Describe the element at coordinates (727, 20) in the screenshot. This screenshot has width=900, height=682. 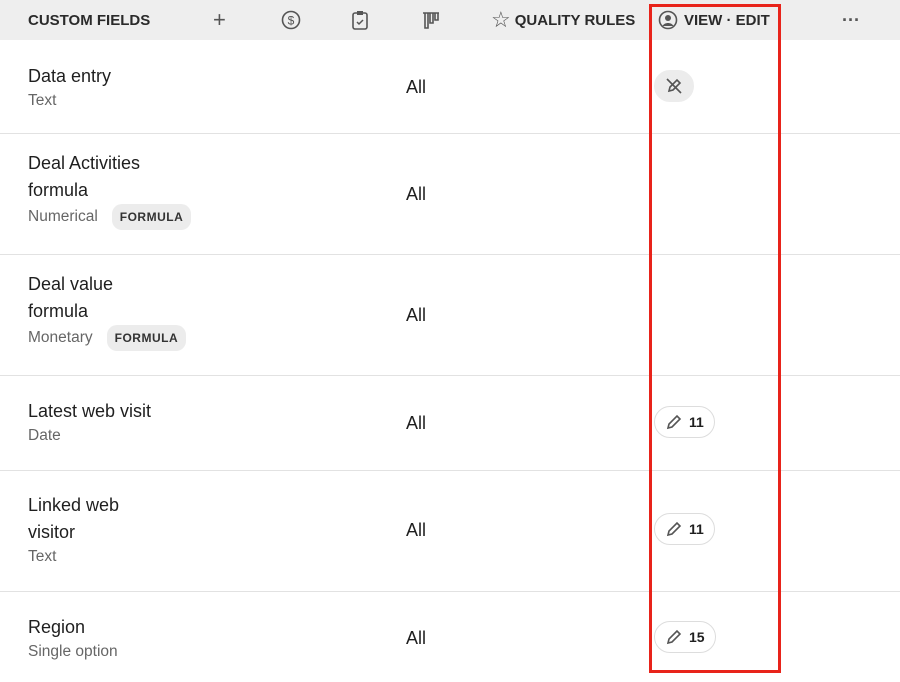
I see `view-edit-label: VIEW · EDIT` at that location.